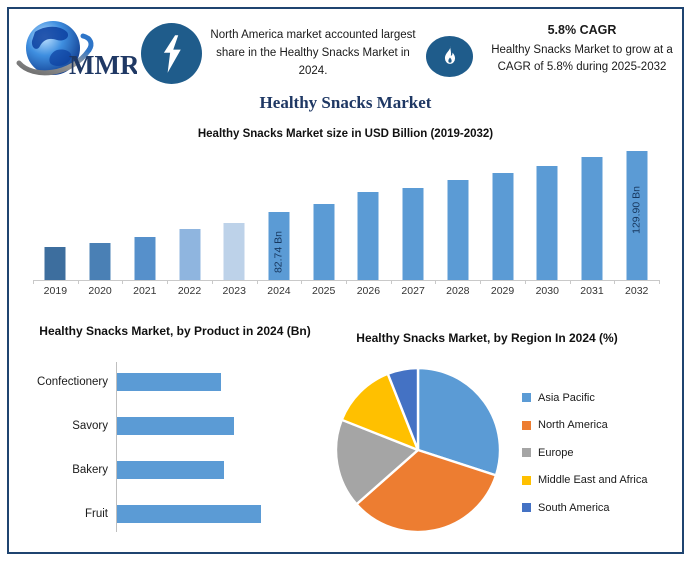 The height and width of the screenshot is (562, 691). What do you see at coordinates (145, 258) in the screenshot?
I see `bar-2021` at bounding box center [145, 258].